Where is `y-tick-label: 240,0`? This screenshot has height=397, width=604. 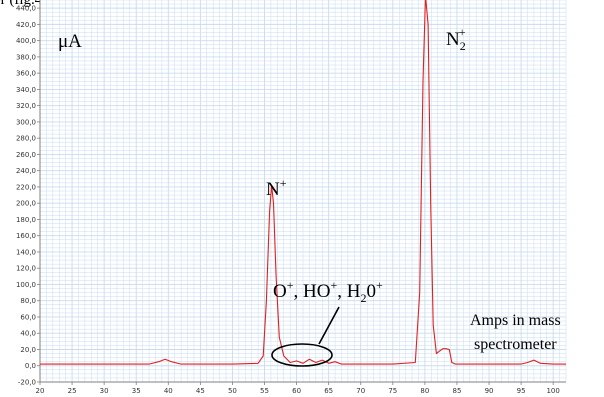 y-tick-label: 240,0 is located at coordinates (26, 171).